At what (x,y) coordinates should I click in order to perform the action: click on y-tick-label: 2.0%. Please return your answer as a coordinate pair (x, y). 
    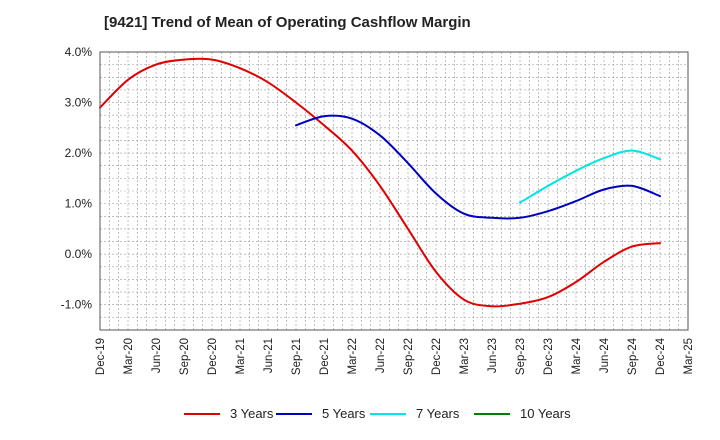
    Looking at the image, I should click on (79, 153).